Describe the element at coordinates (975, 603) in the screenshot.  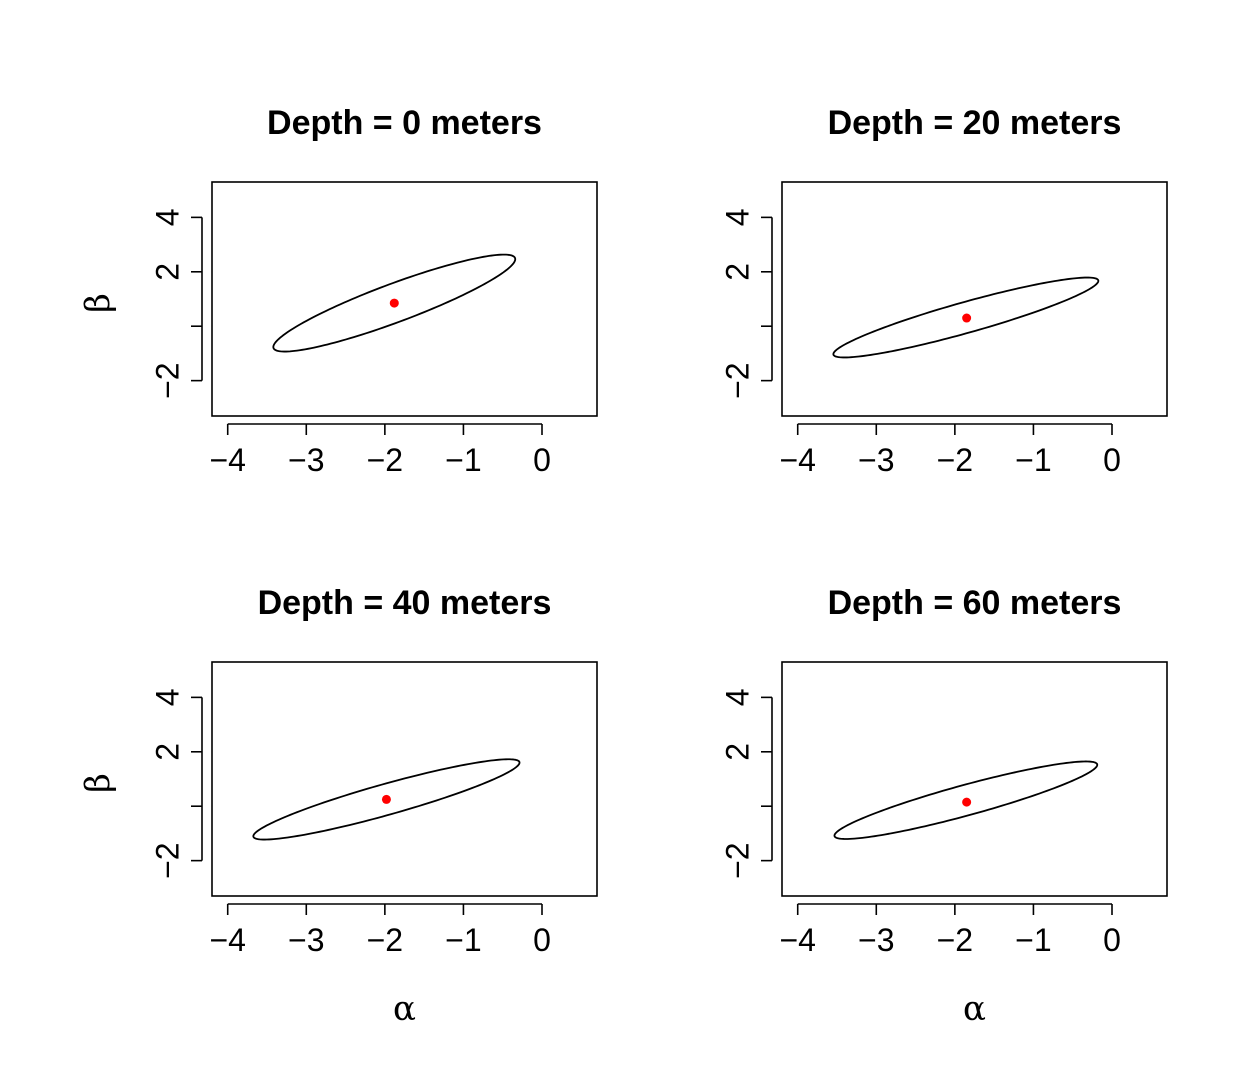
I see `panel-title: Depth = 60 meters` at that location.